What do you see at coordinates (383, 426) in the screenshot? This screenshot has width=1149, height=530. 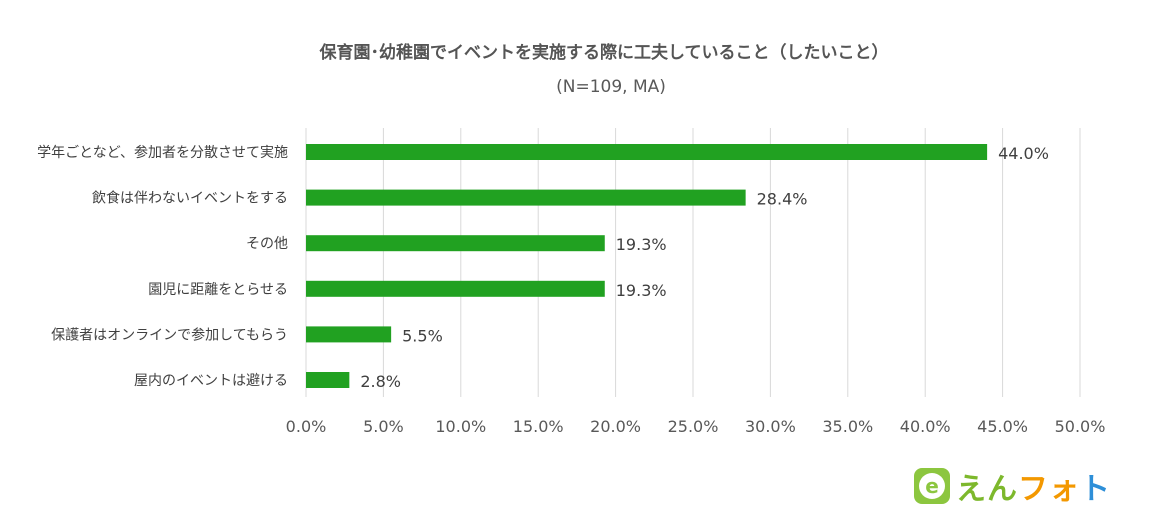 I see `x-tick-label: 5.0%` at bounding box center [383, 426].